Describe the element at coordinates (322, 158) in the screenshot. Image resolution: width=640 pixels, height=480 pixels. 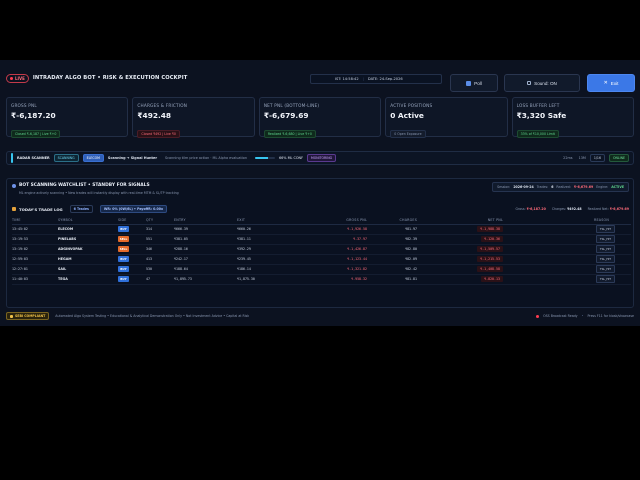
I see `monitoring-badge: MONITORING` at that location.